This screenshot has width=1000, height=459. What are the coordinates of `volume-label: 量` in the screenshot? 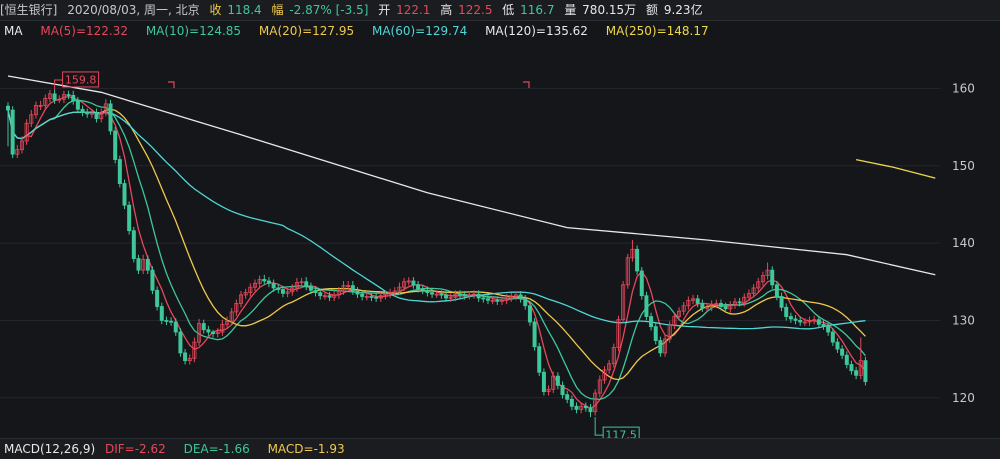 It's located at (570, 10).